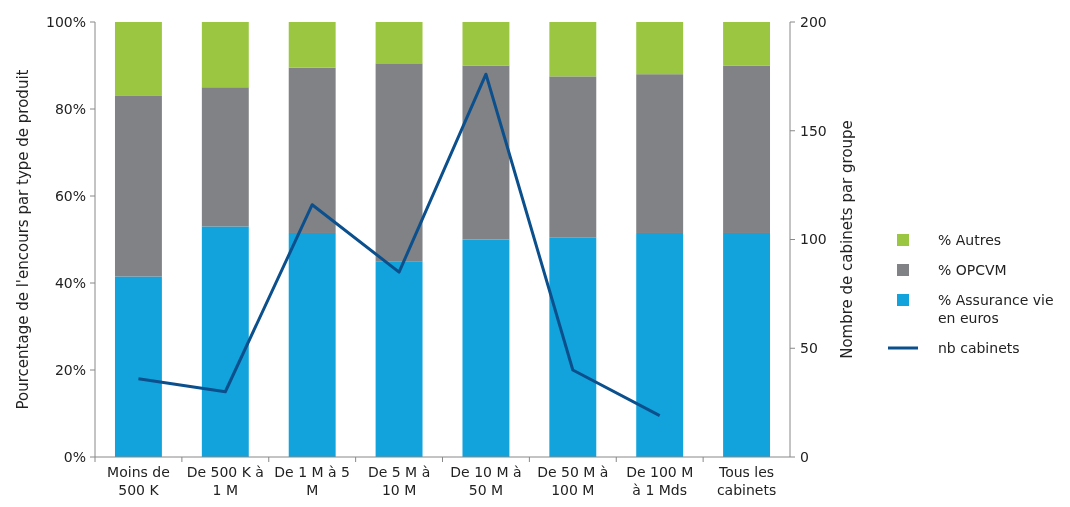  I want to click on y2-tick-label: 150, so click(813, 130).